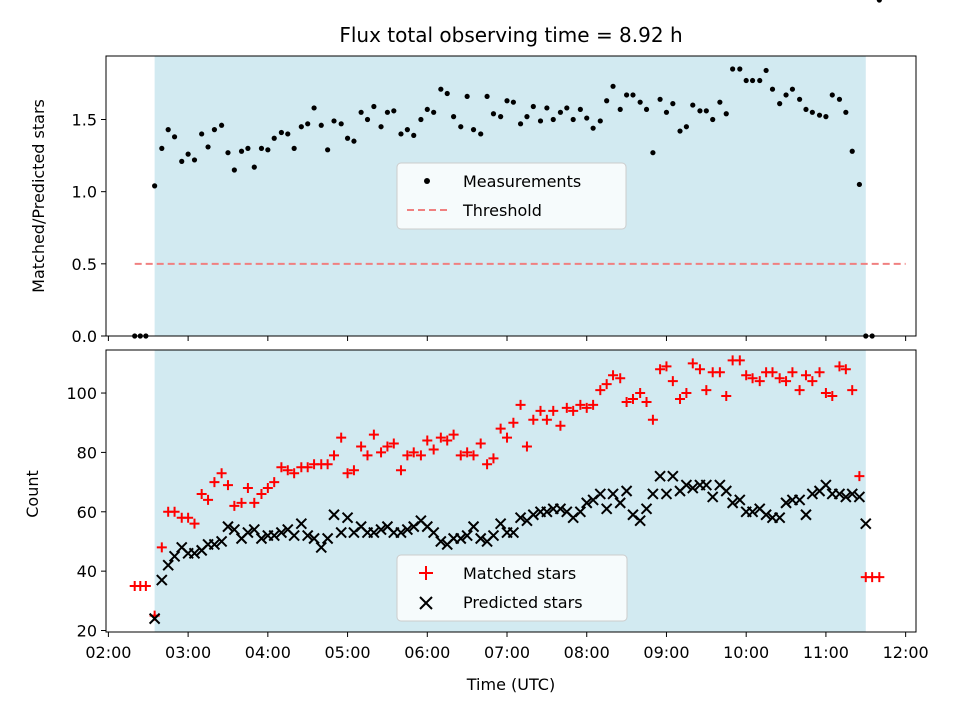  I want to click on y-tick-label: 1.5, so click(84, 120).